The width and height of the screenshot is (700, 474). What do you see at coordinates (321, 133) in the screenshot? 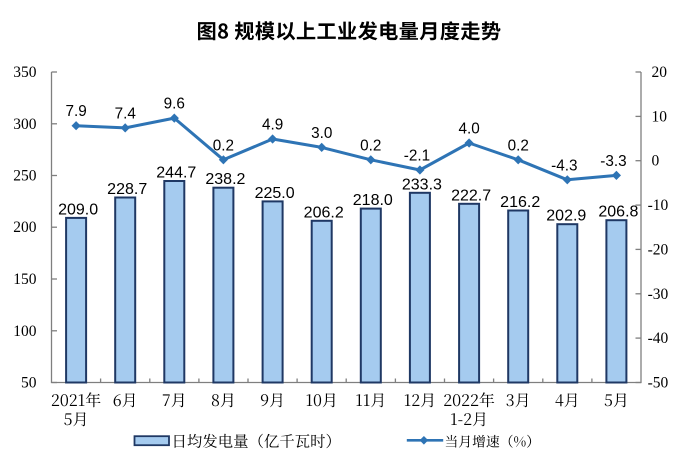
I see `svg-text: 3.0` at bounding box center [321, 133].